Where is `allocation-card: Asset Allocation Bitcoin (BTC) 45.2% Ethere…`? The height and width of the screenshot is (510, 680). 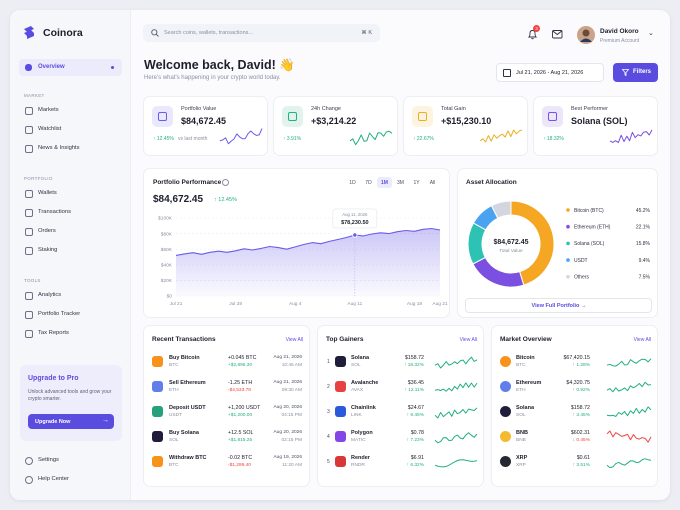 allocation-card: Asset Allocation Bitcoin (BTC) 45.2% Ethere… is located at coordinates (557, 243).